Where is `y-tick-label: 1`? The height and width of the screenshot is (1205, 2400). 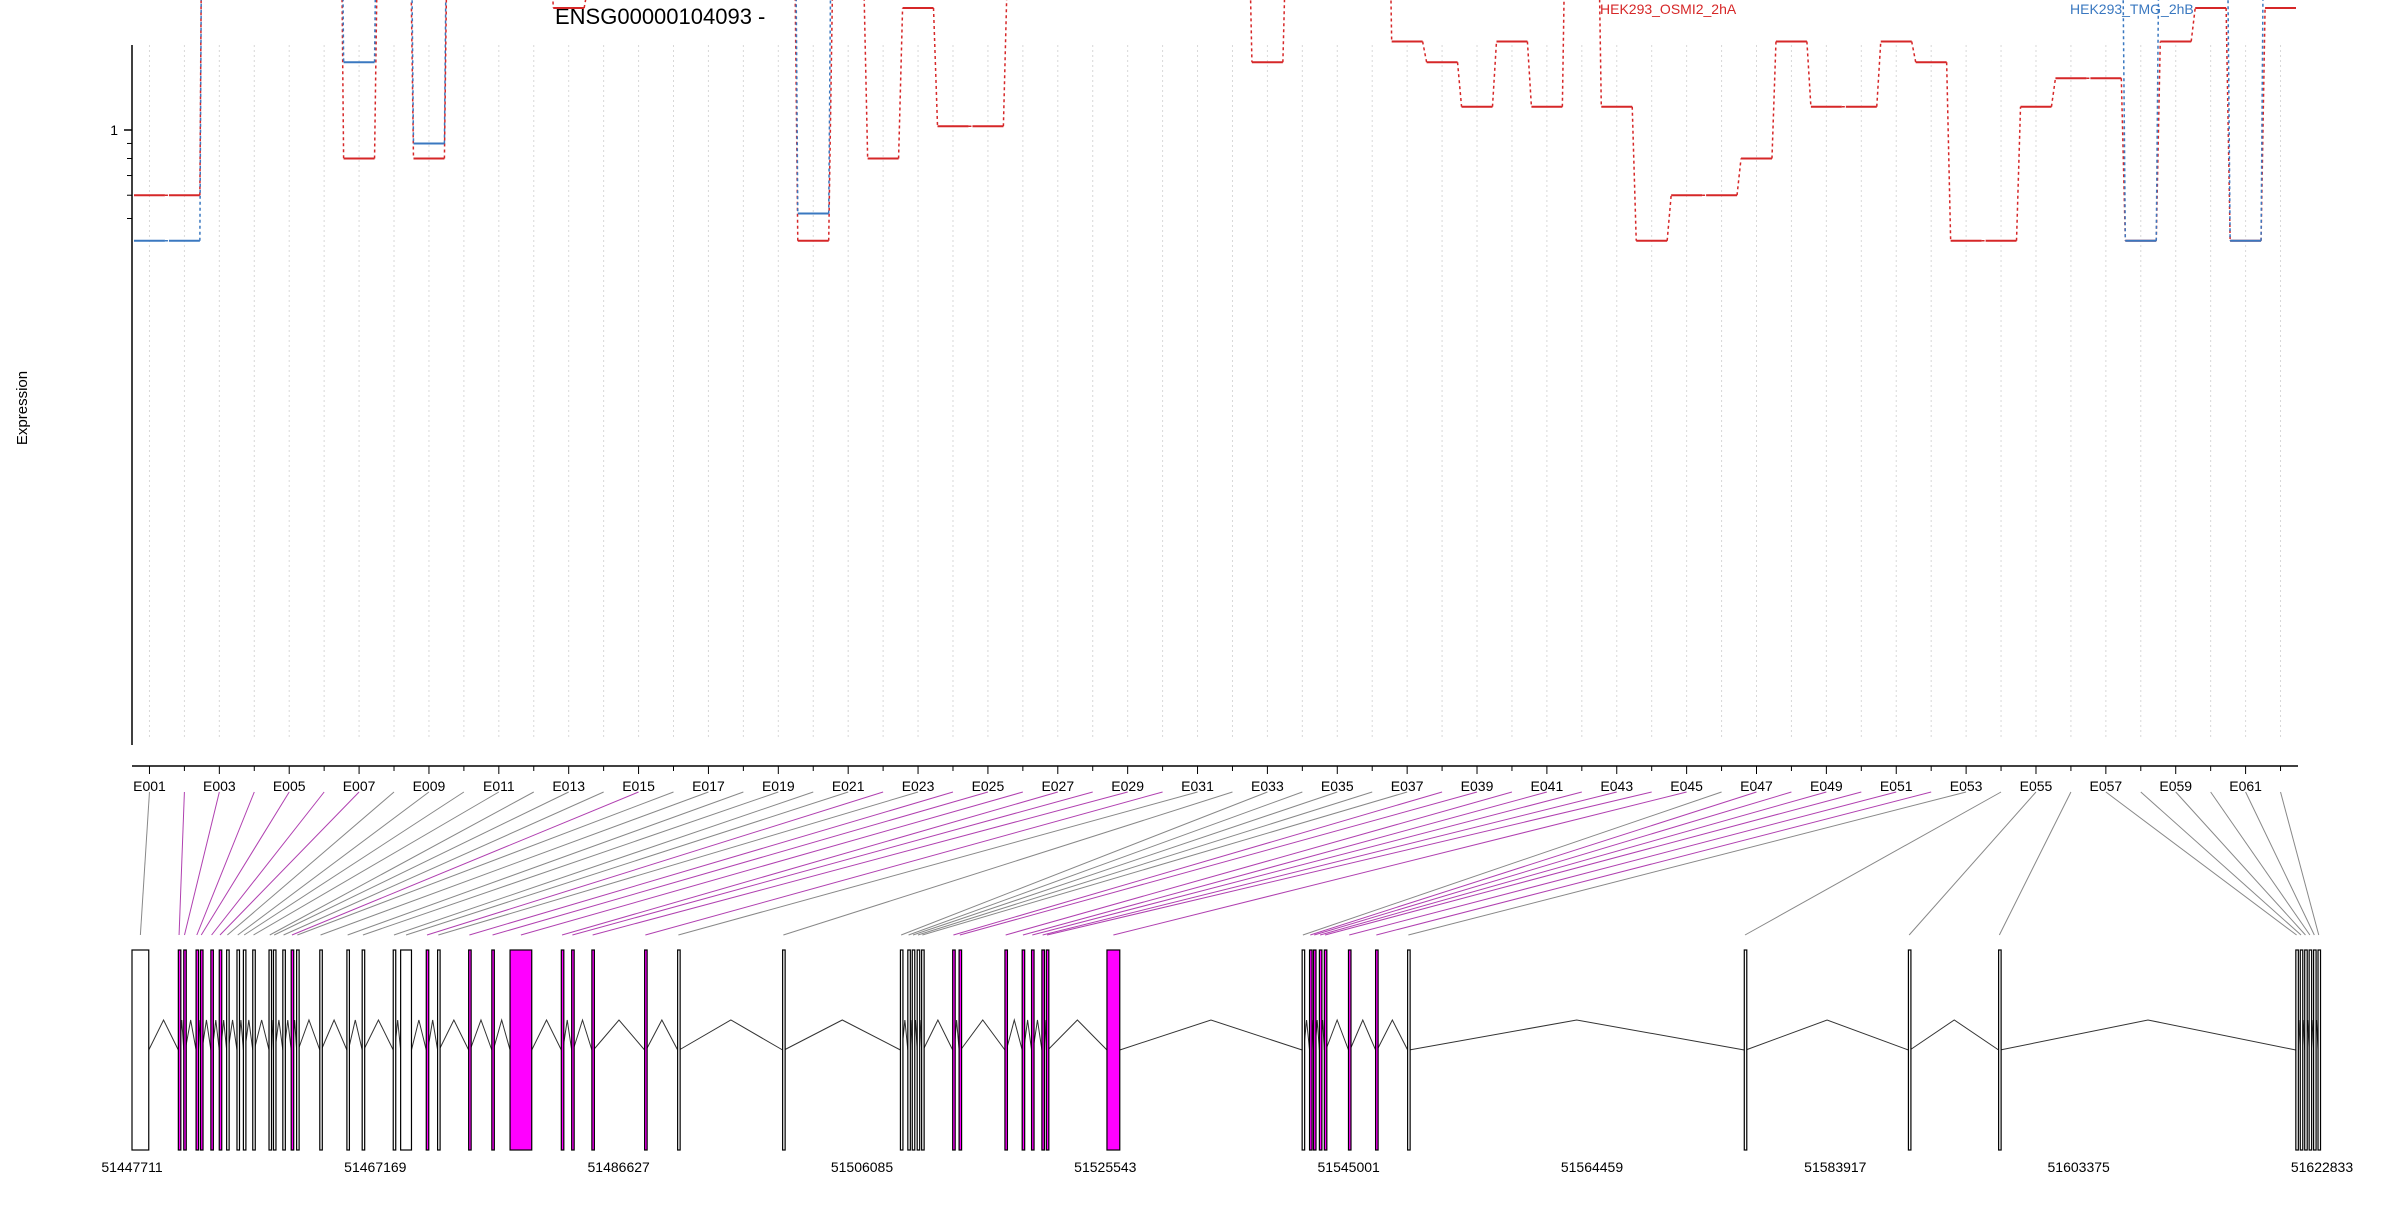 y-tick-label: 1 is located at coordinates (114, 130).